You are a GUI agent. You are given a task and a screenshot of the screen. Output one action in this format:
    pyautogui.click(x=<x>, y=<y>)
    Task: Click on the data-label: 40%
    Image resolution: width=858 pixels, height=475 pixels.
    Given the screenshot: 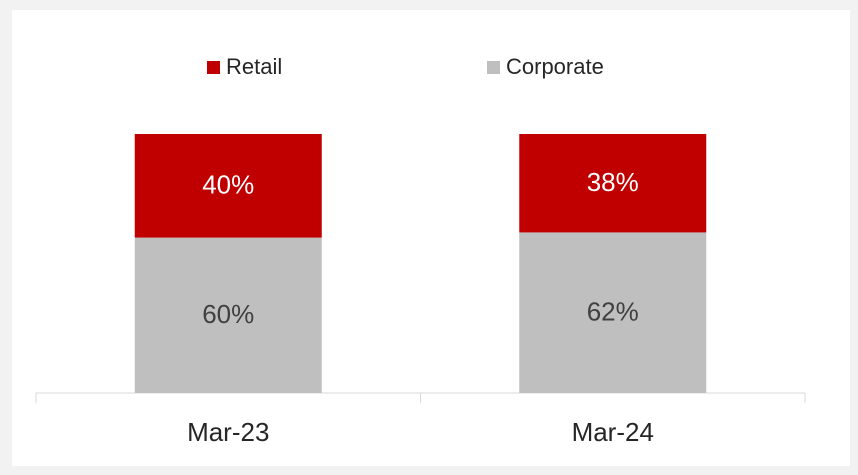 What is the action you would take?
    pyautogui.click(x=228, y=185)
    